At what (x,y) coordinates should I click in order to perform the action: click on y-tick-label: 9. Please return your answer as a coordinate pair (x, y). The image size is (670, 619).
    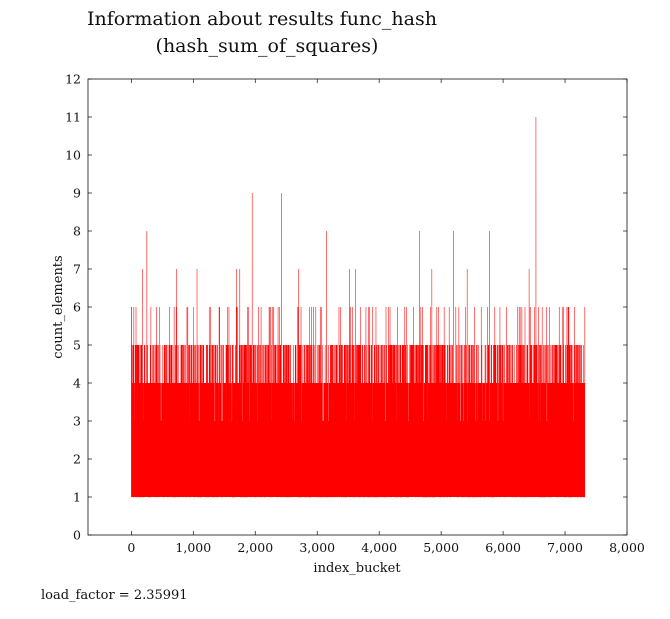
    Looking at the image, I should click on (77, 193).